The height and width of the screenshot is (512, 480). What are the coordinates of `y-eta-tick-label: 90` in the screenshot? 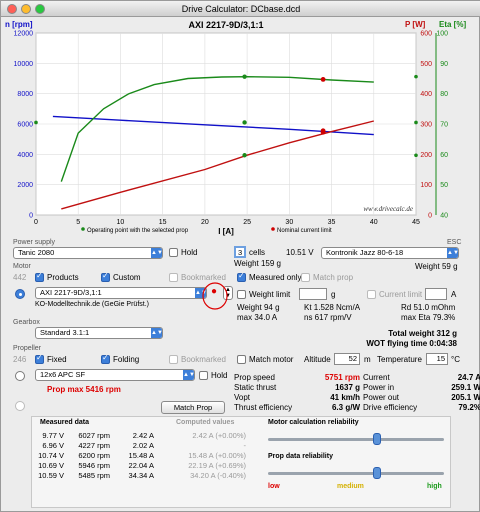 It's located at (444, 64).